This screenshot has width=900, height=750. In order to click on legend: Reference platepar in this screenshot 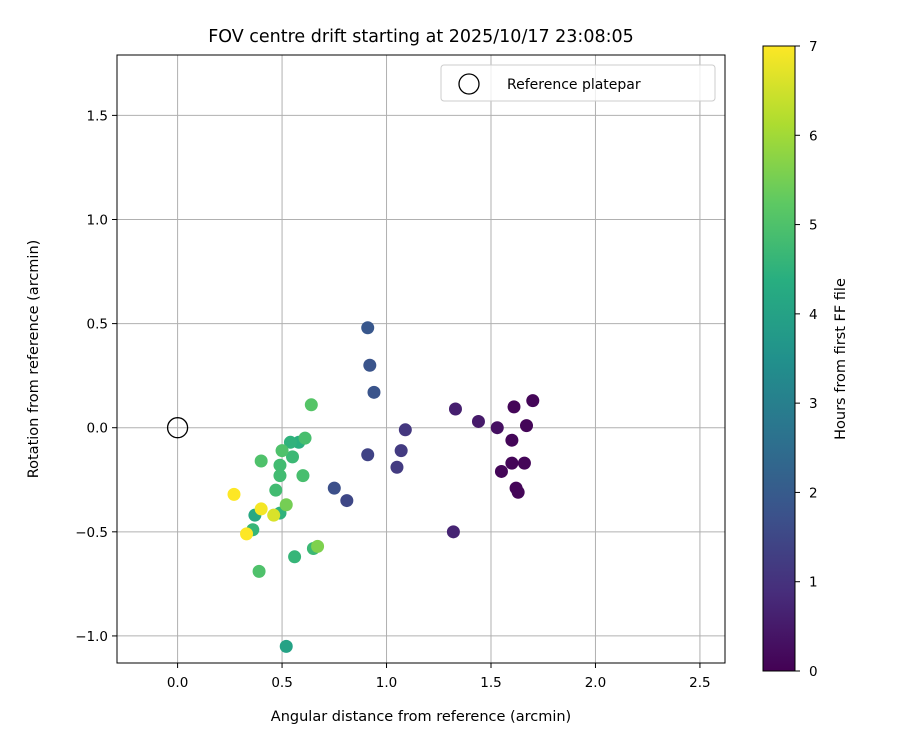, I will do `click(578, 83)`.